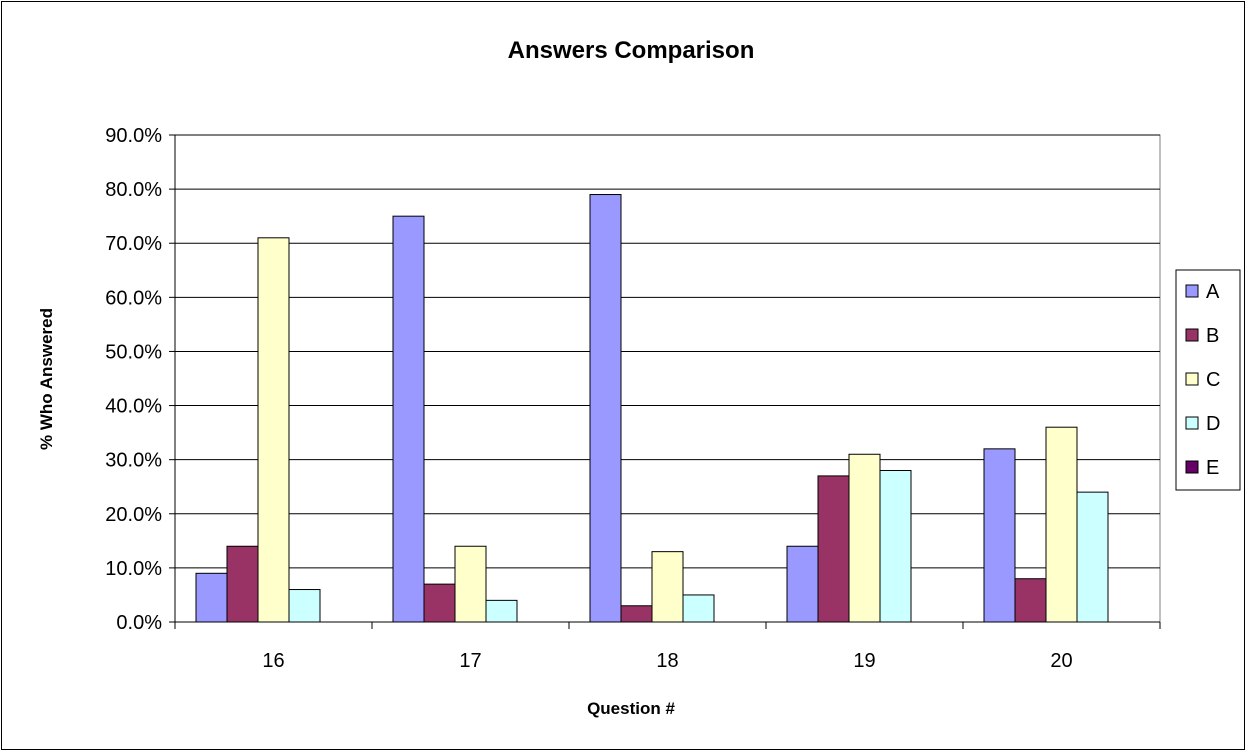  Describe the element at coordinates (1192, 335) in the screenshot. I see `legend-swatch-b` at that location.